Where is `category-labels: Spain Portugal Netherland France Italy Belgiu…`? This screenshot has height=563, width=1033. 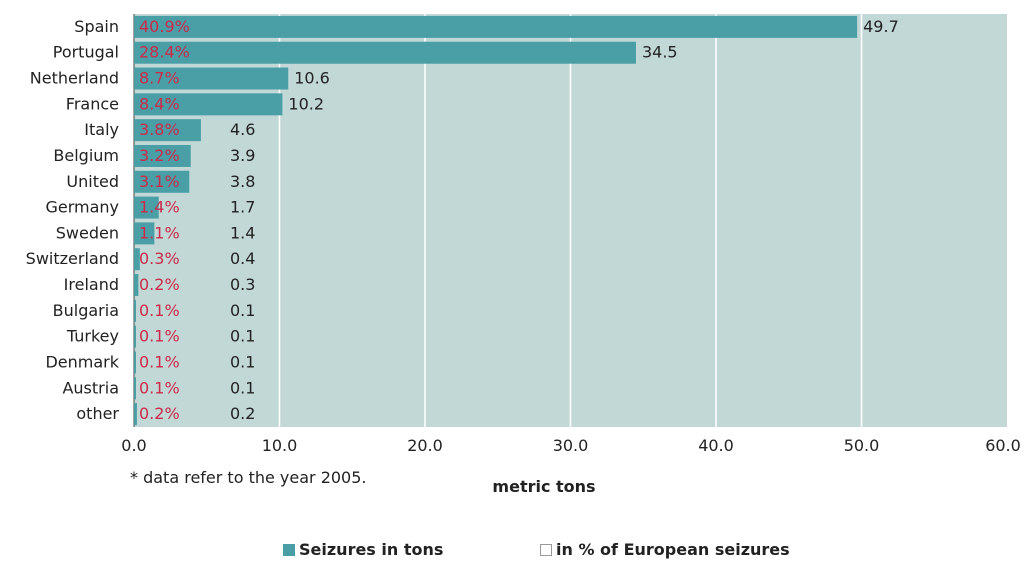
category-labels: Spain Portugal Netherland France Italy Belgiu… is located at coordinates (73, 220).